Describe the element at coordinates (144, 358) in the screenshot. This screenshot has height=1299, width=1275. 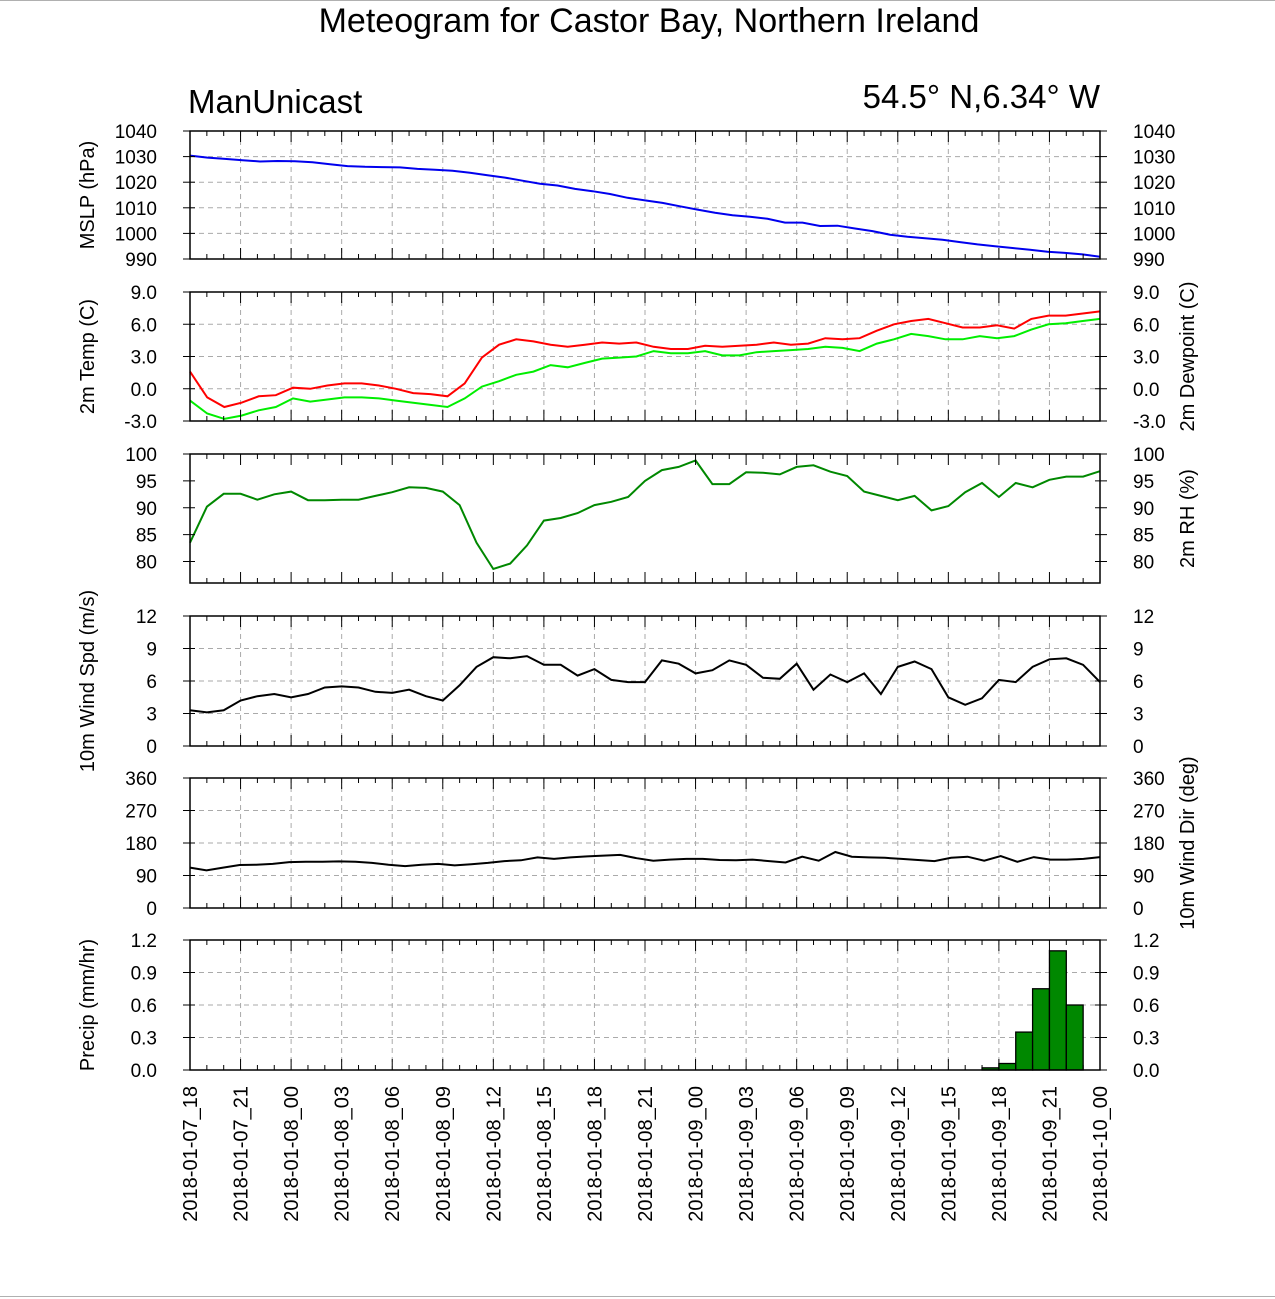
I see `y-tick-label-left: 3.0` at that location.